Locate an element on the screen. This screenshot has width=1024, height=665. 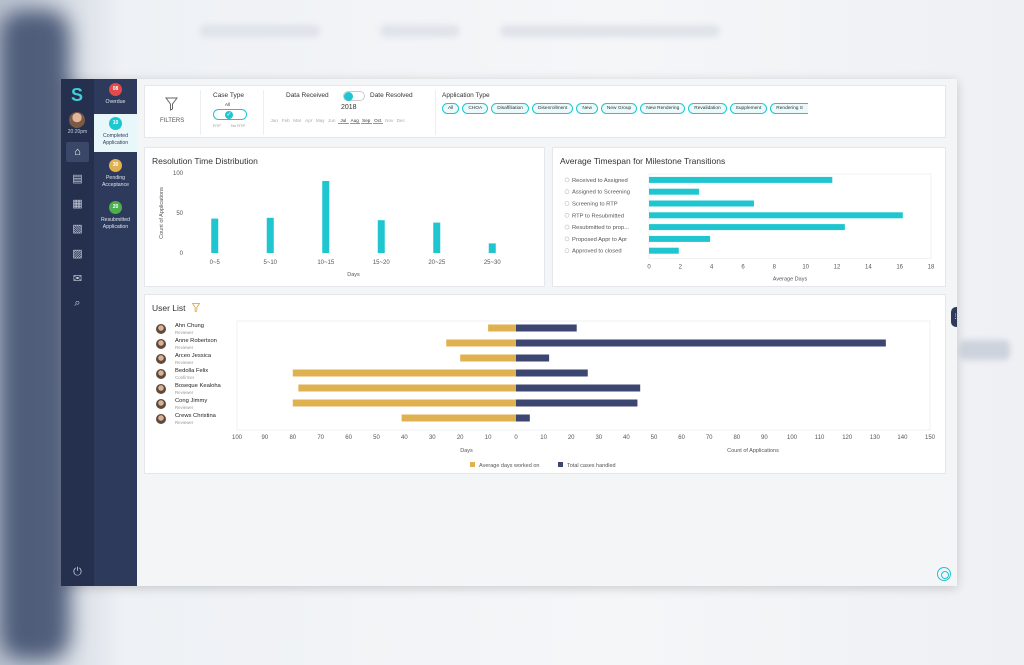
chip-application-type: New Rendering is located at coordinates (663, 108).